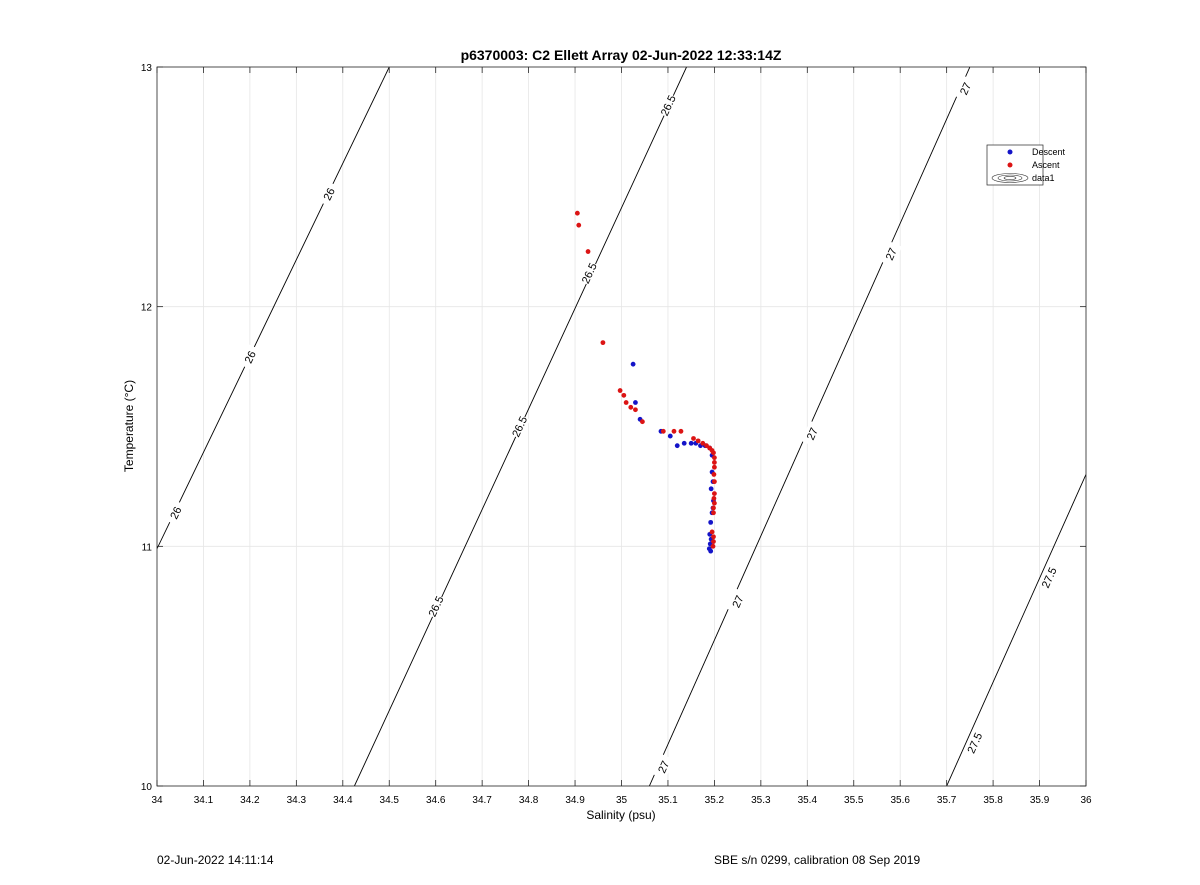  Describe the element at coordinates (715, 800) in the screenshot. I see `x-tick-label: 35.2` at that location.